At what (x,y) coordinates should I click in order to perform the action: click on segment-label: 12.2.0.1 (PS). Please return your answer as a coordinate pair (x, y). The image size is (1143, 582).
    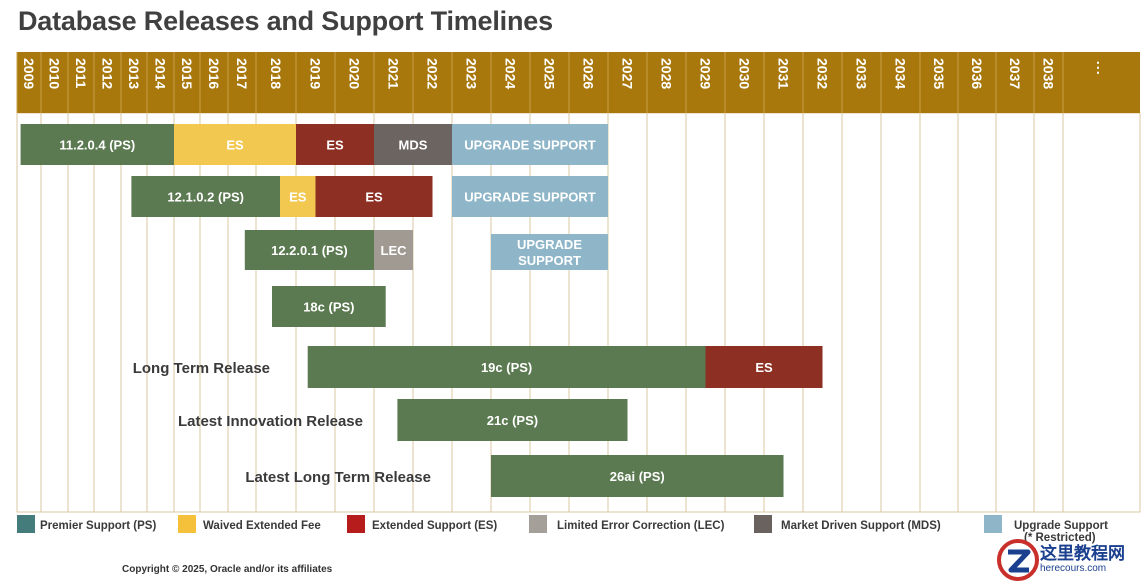
    Looking at the image, I should click on (309, 250).